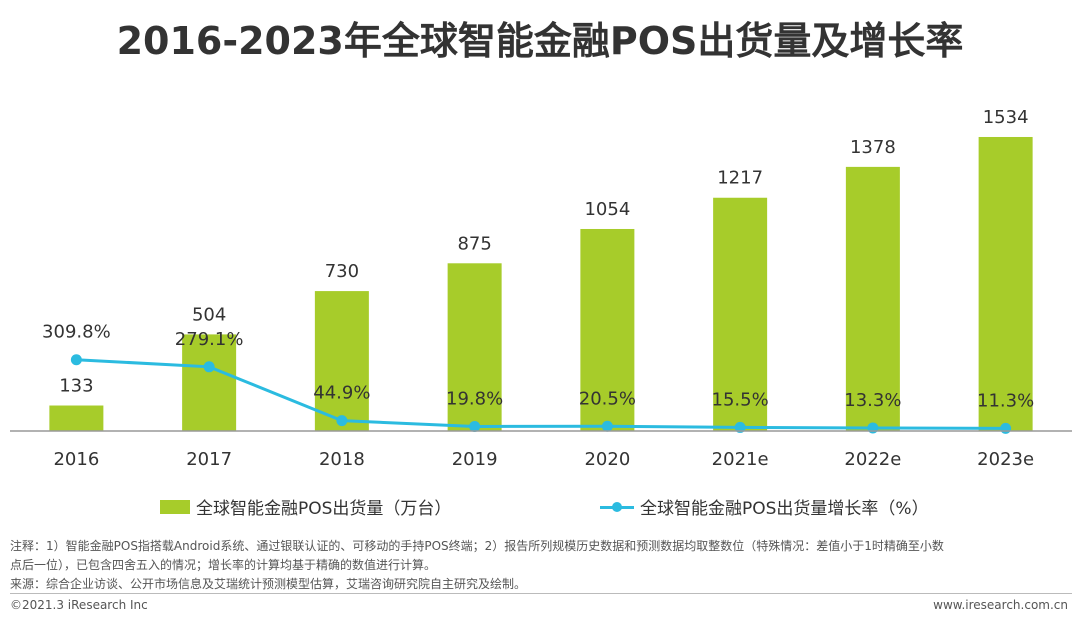  I want to click on footer-divider, so click(541, 593).